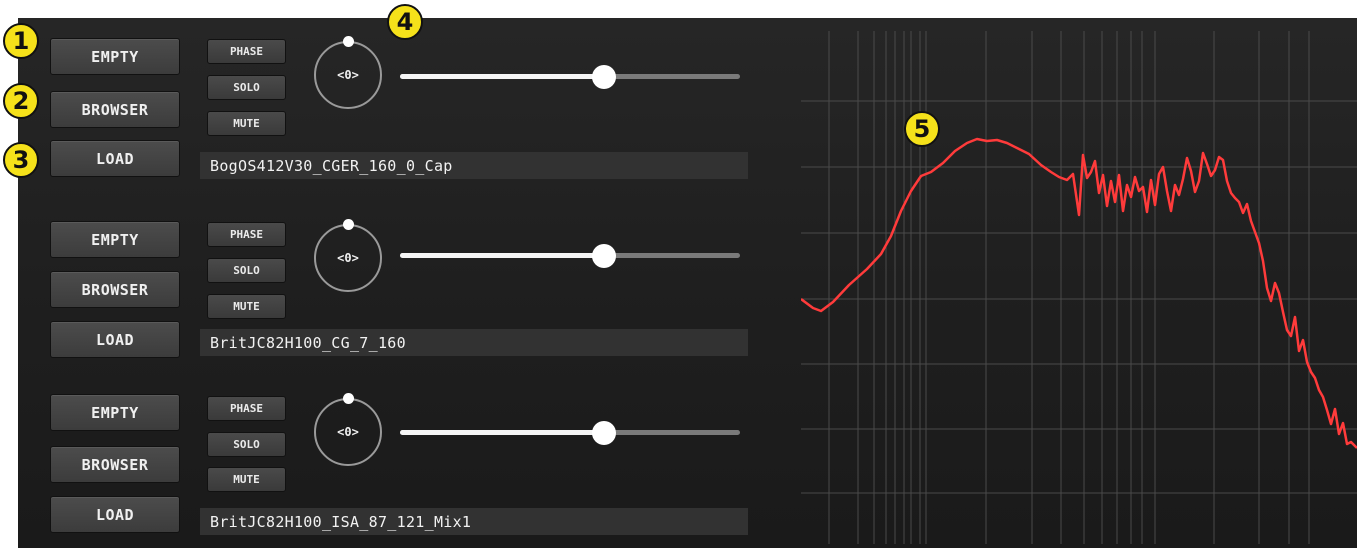  I want to click on callout-badge-5: 5, so click(922, 129).